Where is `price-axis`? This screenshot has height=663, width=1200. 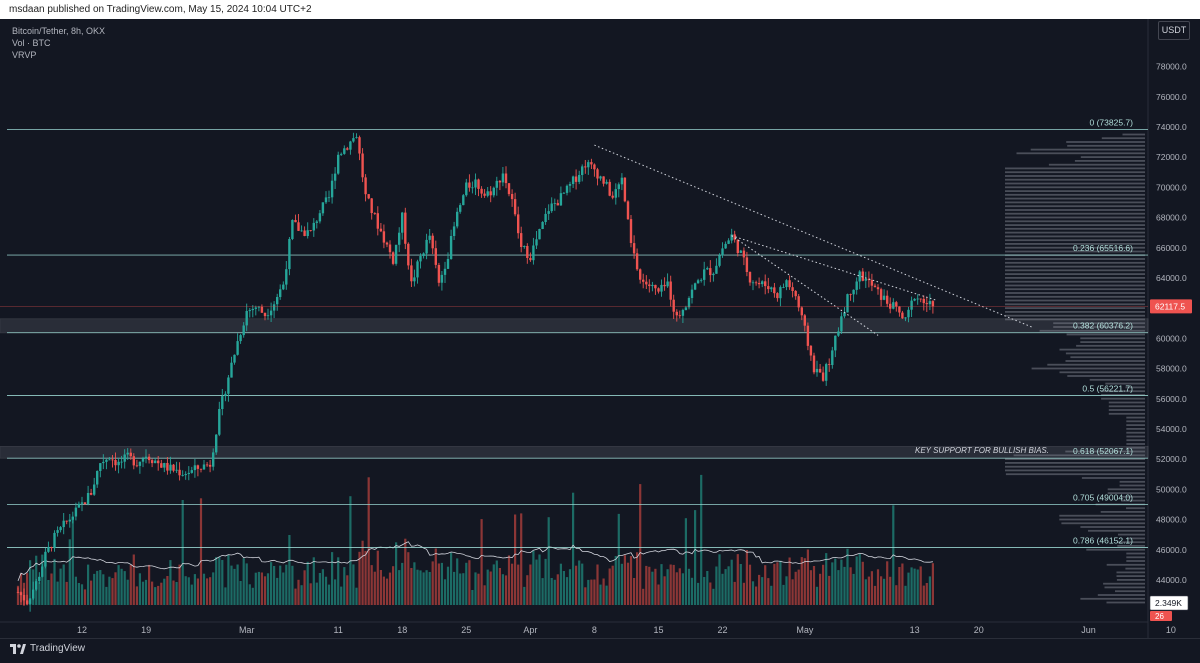 price-axis is located at coordinates (1174, 328).